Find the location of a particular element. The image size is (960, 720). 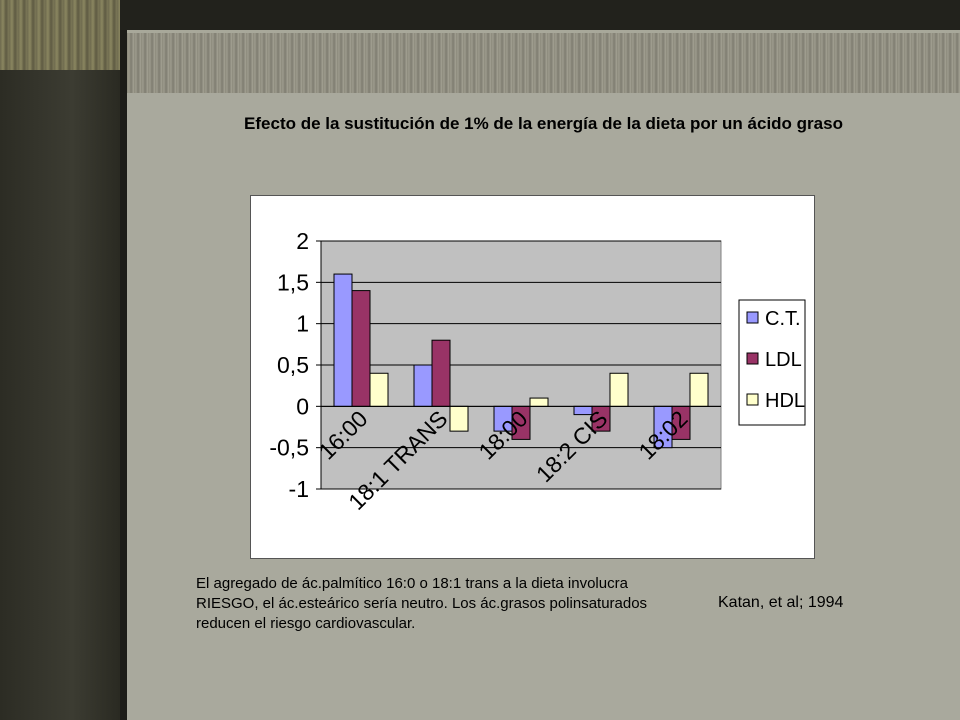

vertical-divider is located at coordinates (123, 375).